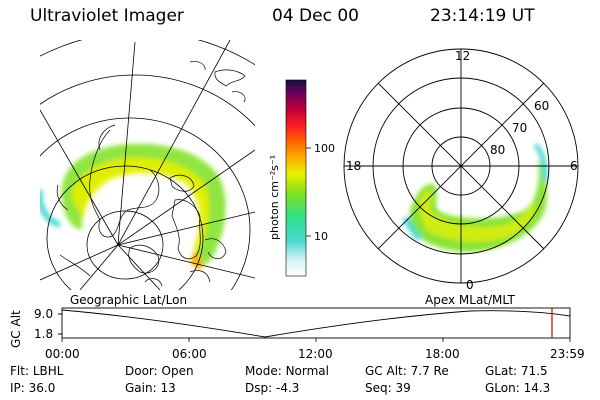  Describe the element at coordinates (150, 388) in the screenshot. I see `info-gain: Gain: 13` at that location.